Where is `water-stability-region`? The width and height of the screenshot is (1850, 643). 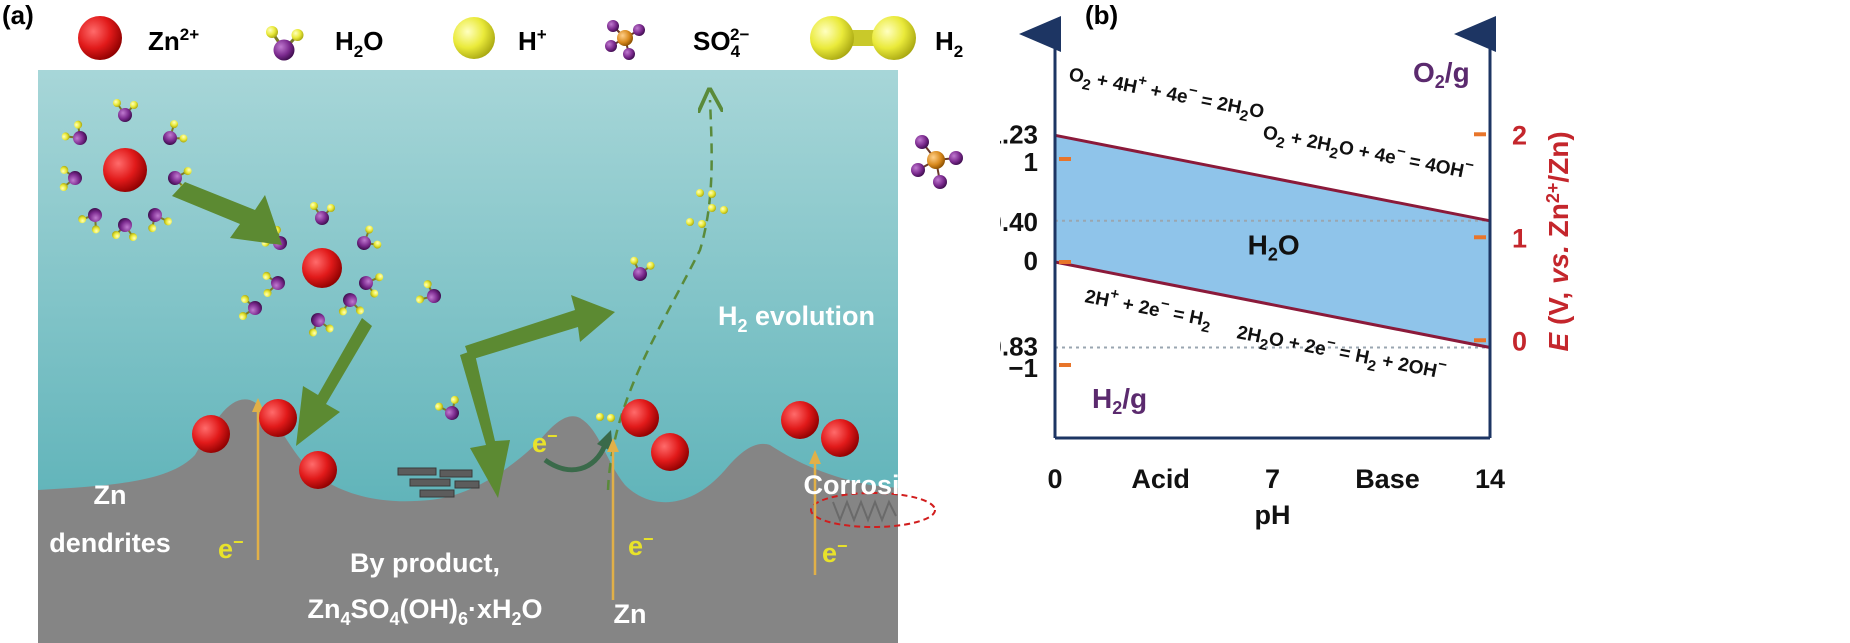
water-stability-region is located at coordinates (1272, 241).